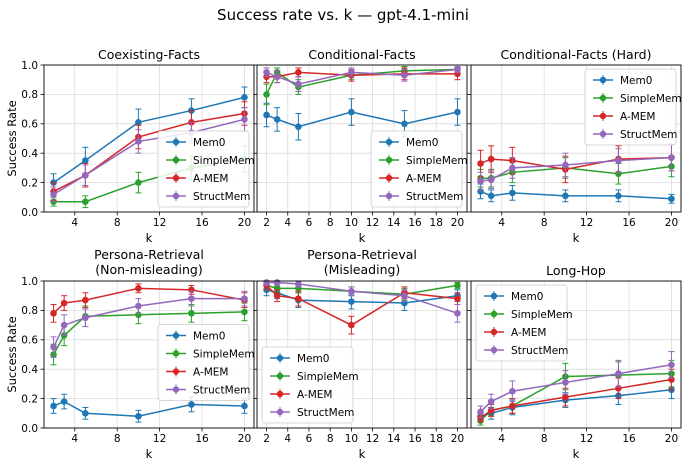 This screenshot has width=687, height=465. Describe the element at coordinates (576, 167) in the screenshot. I see `series-structmem` at that location.